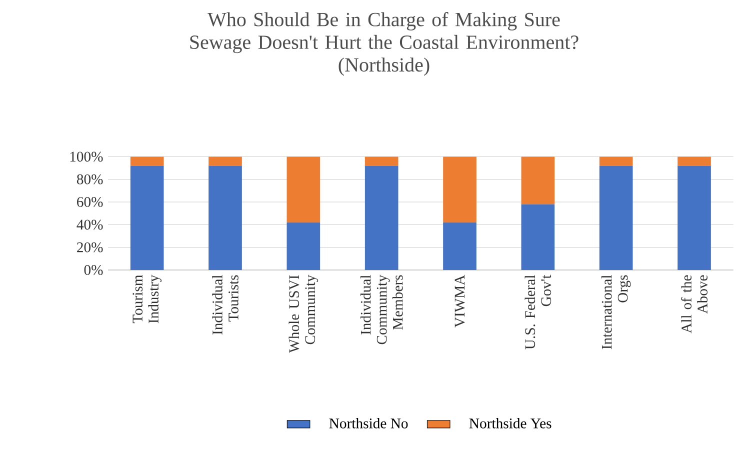 Image resolution: width=746 pixels, height=450 pixels. I want to click on y-tick-label: 60%, so click(90, 202).